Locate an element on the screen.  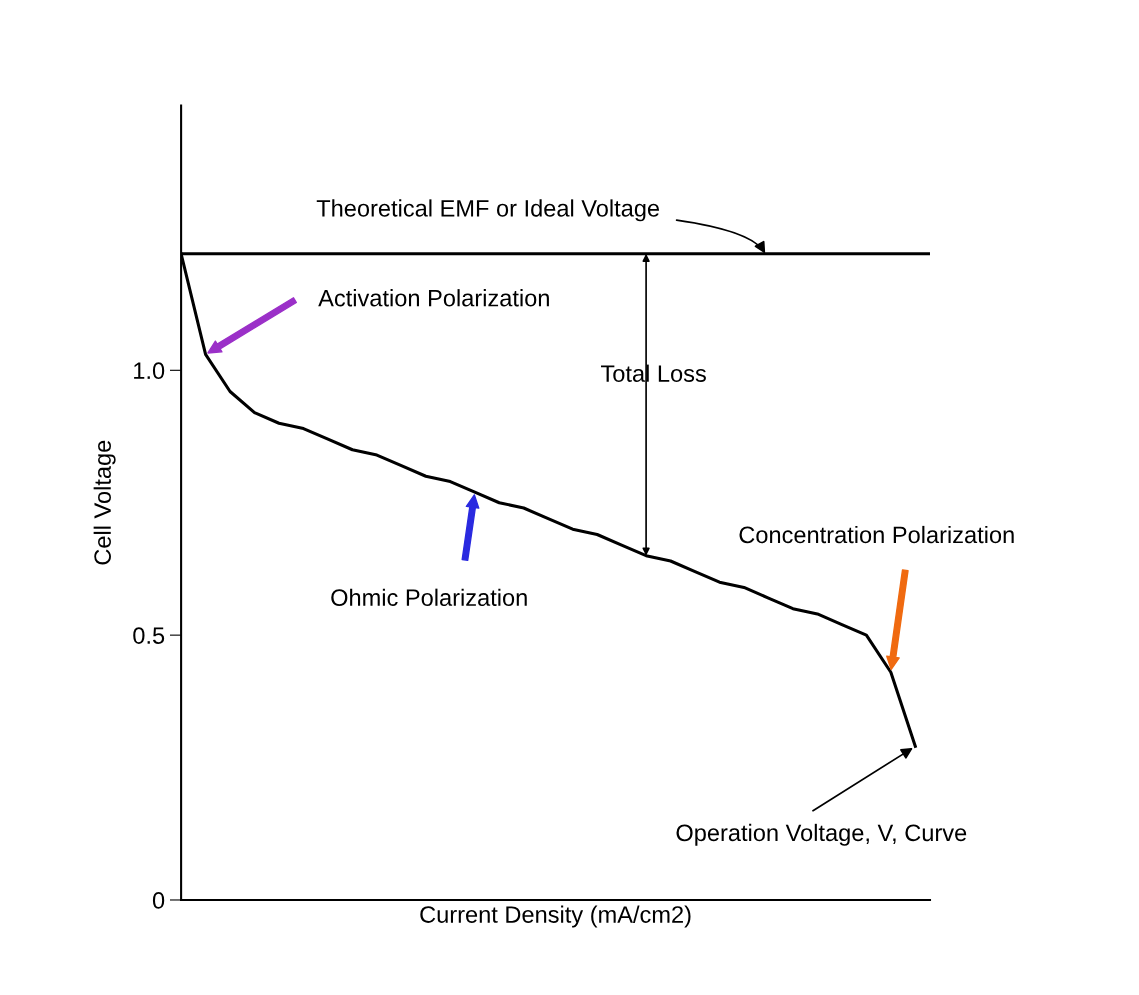
x-axis-title: Current Density (mA/cm2) is located at coordinates (555, 916).